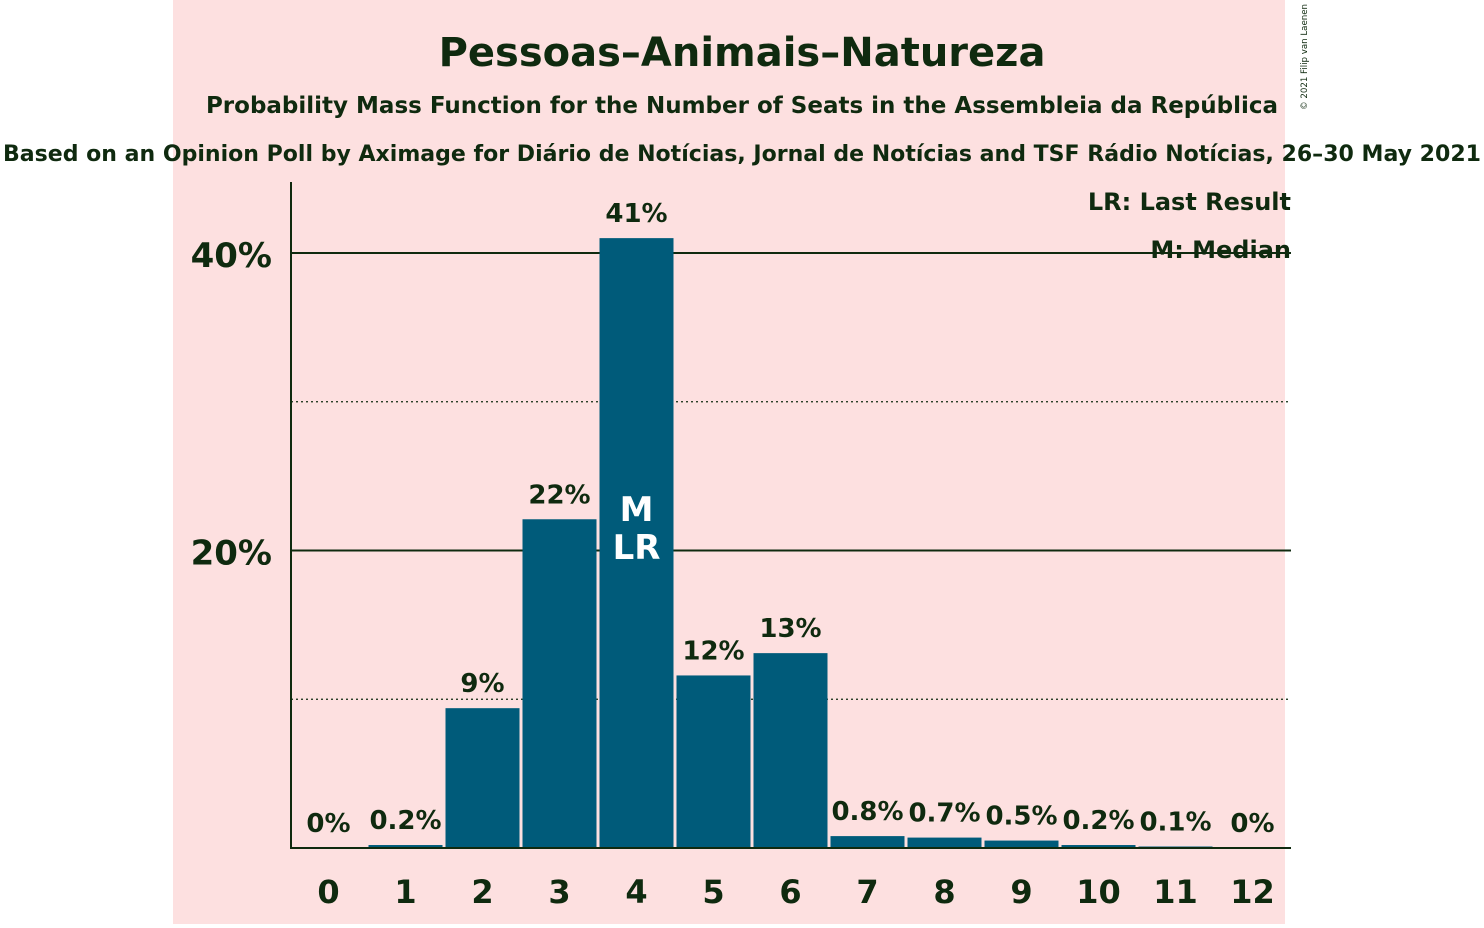 The image size is (1484, 928). I want to click on legend-median: M: Median, so click(1220, 250).